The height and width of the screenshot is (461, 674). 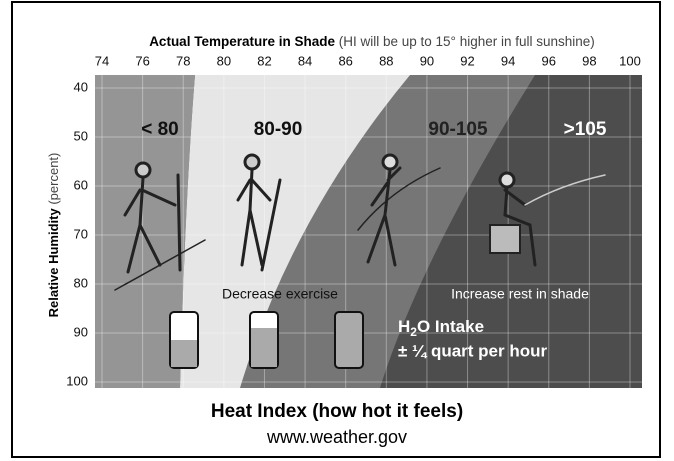 What do you see at coordinates (81, 184) in the screenshot?
I see `y-tick-label: 60` at bounding box center [81, 184].